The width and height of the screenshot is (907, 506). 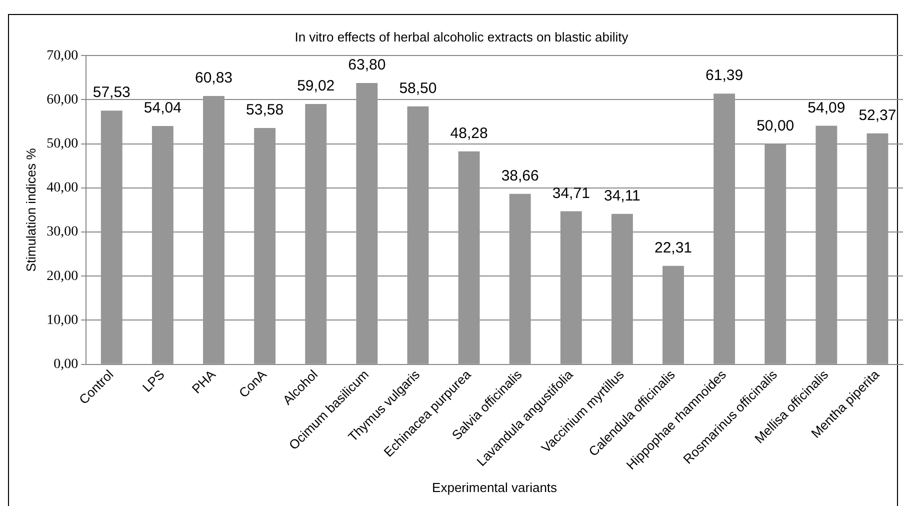 I want to click on y-axis-title: Stimulation indices %, so click(x=30, y=210).